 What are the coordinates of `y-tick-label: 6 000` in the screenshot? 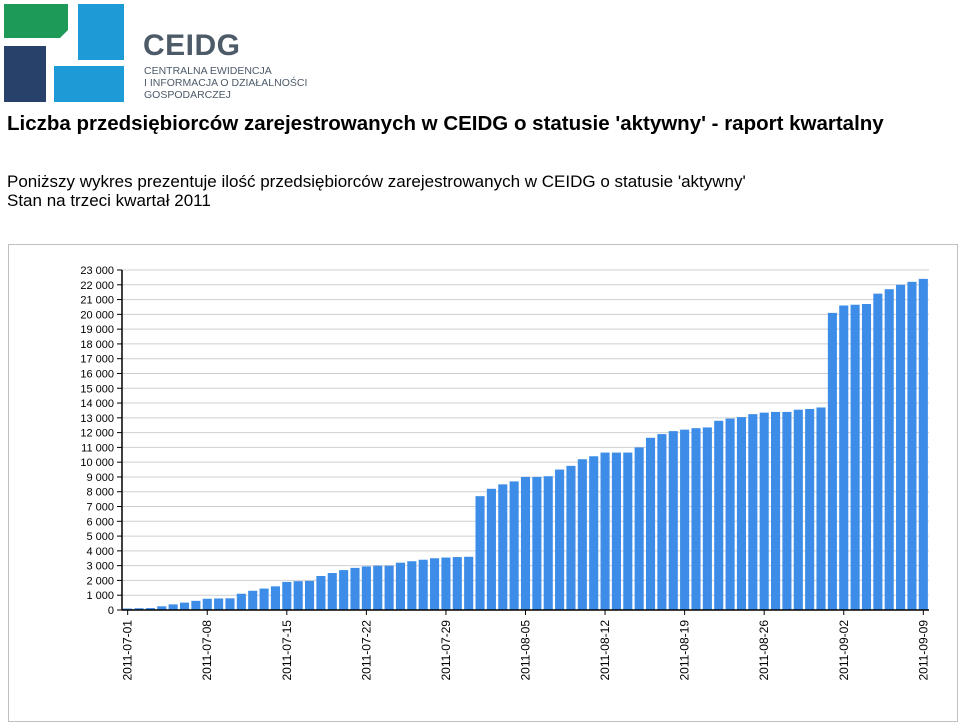 It's located at (100, 522).